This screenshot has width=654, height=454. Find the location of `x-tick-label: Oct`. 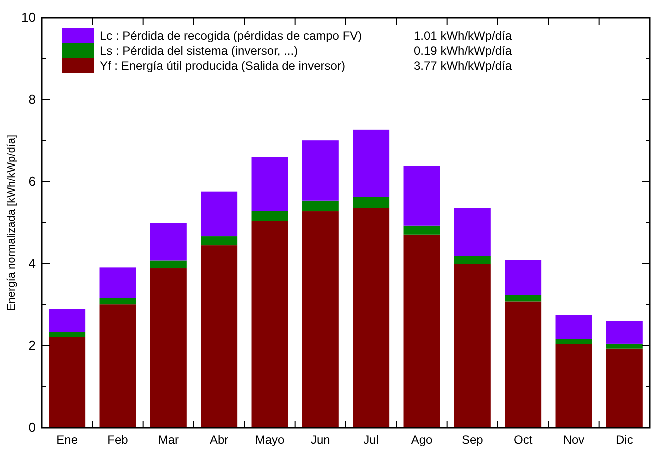

x-tick-label: Oct is located at coordinates (524, 440).